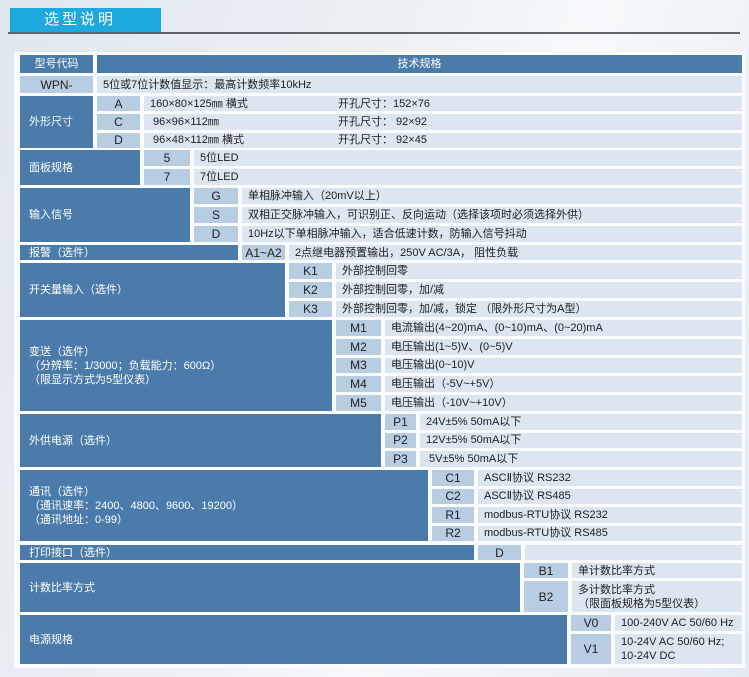 This screenshot has width=749, height=677. What do you see at coordinates (581, 459) in the screenshot?
I see `option-description: 5V±5% 50mA以下` at bounding box center [581, 459].